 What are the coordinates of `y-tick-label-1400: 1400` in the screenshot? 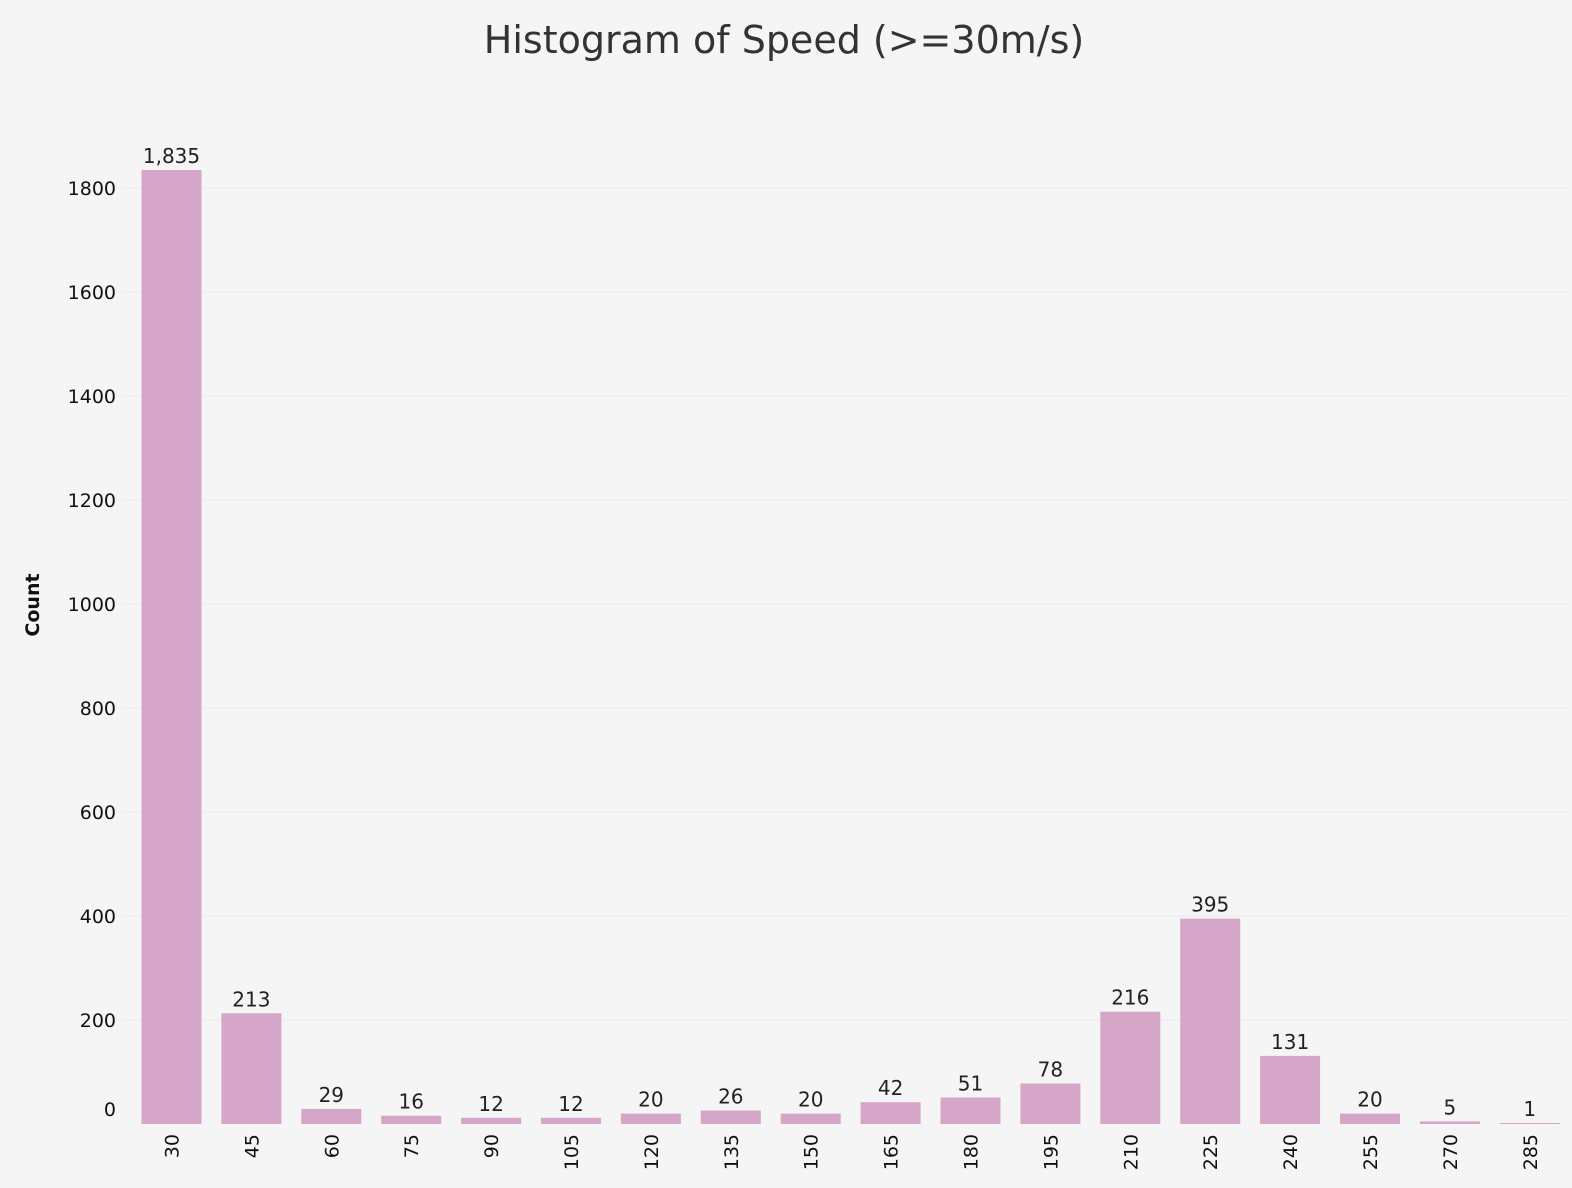 It's located at (92, 397).